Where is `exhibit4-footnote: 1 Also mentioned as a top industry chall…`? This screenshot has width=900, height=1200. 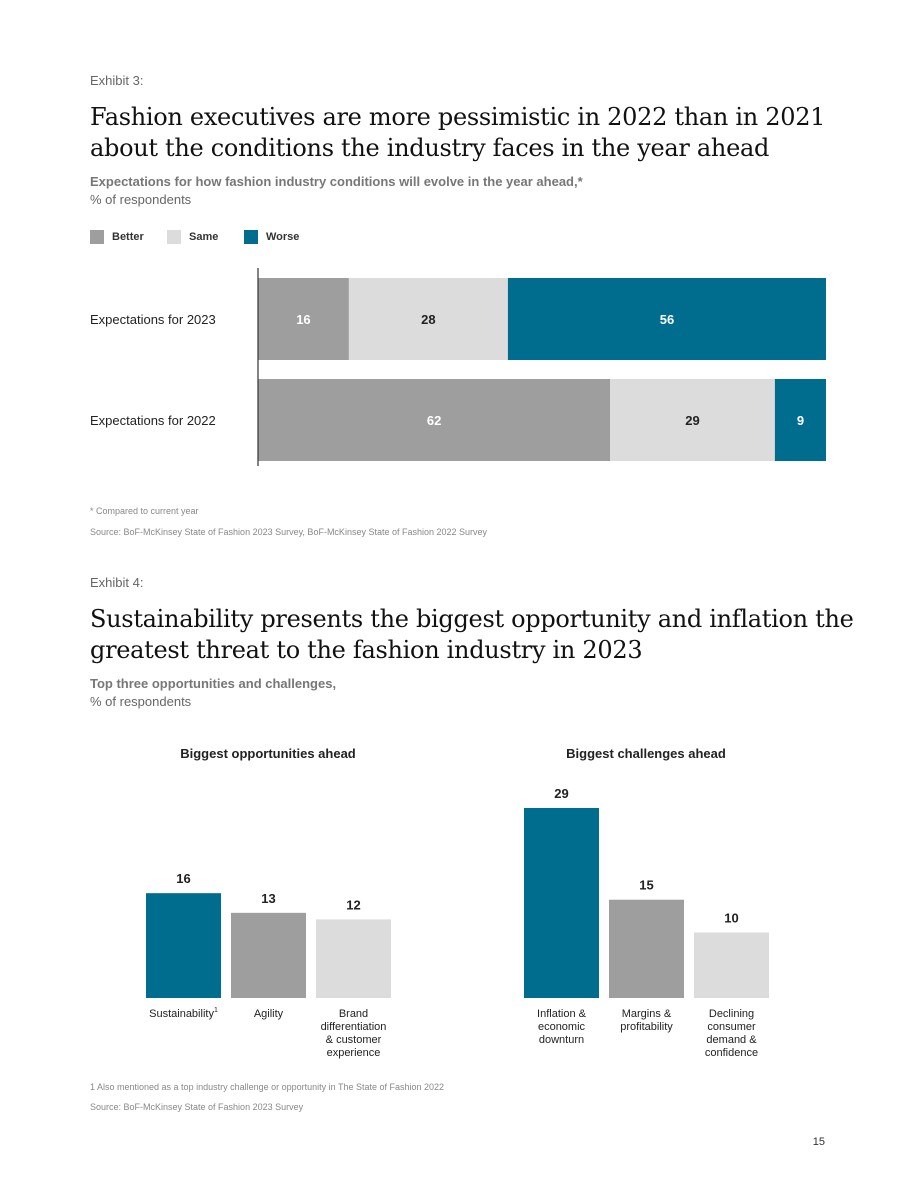
exhibit4-footnote: 1 Also mentioned as a top industry chall… is located at coordinates (267, 1087).